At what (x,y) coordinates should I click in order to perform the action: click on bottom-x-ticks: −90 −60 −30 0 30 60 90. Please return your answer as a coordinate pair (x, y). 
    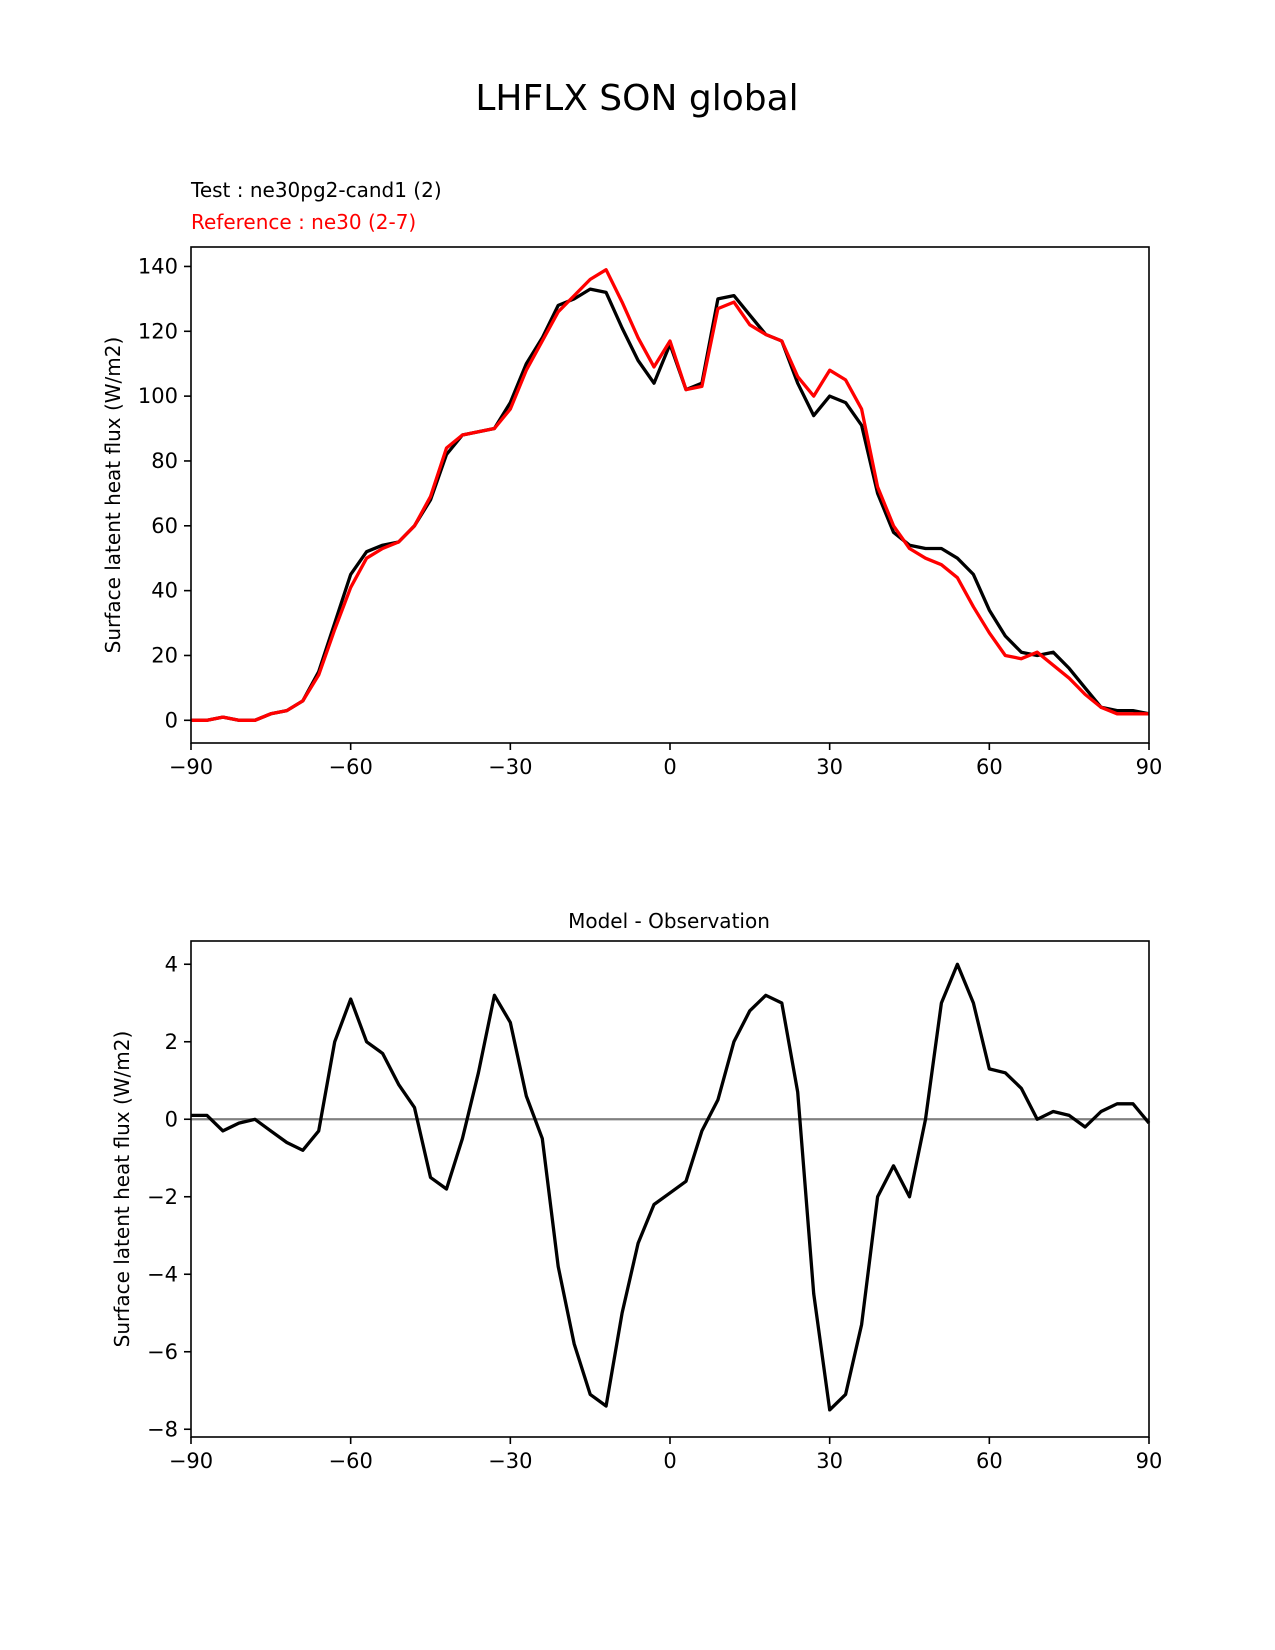
    Looking at the image, I should click on (666, 1455).